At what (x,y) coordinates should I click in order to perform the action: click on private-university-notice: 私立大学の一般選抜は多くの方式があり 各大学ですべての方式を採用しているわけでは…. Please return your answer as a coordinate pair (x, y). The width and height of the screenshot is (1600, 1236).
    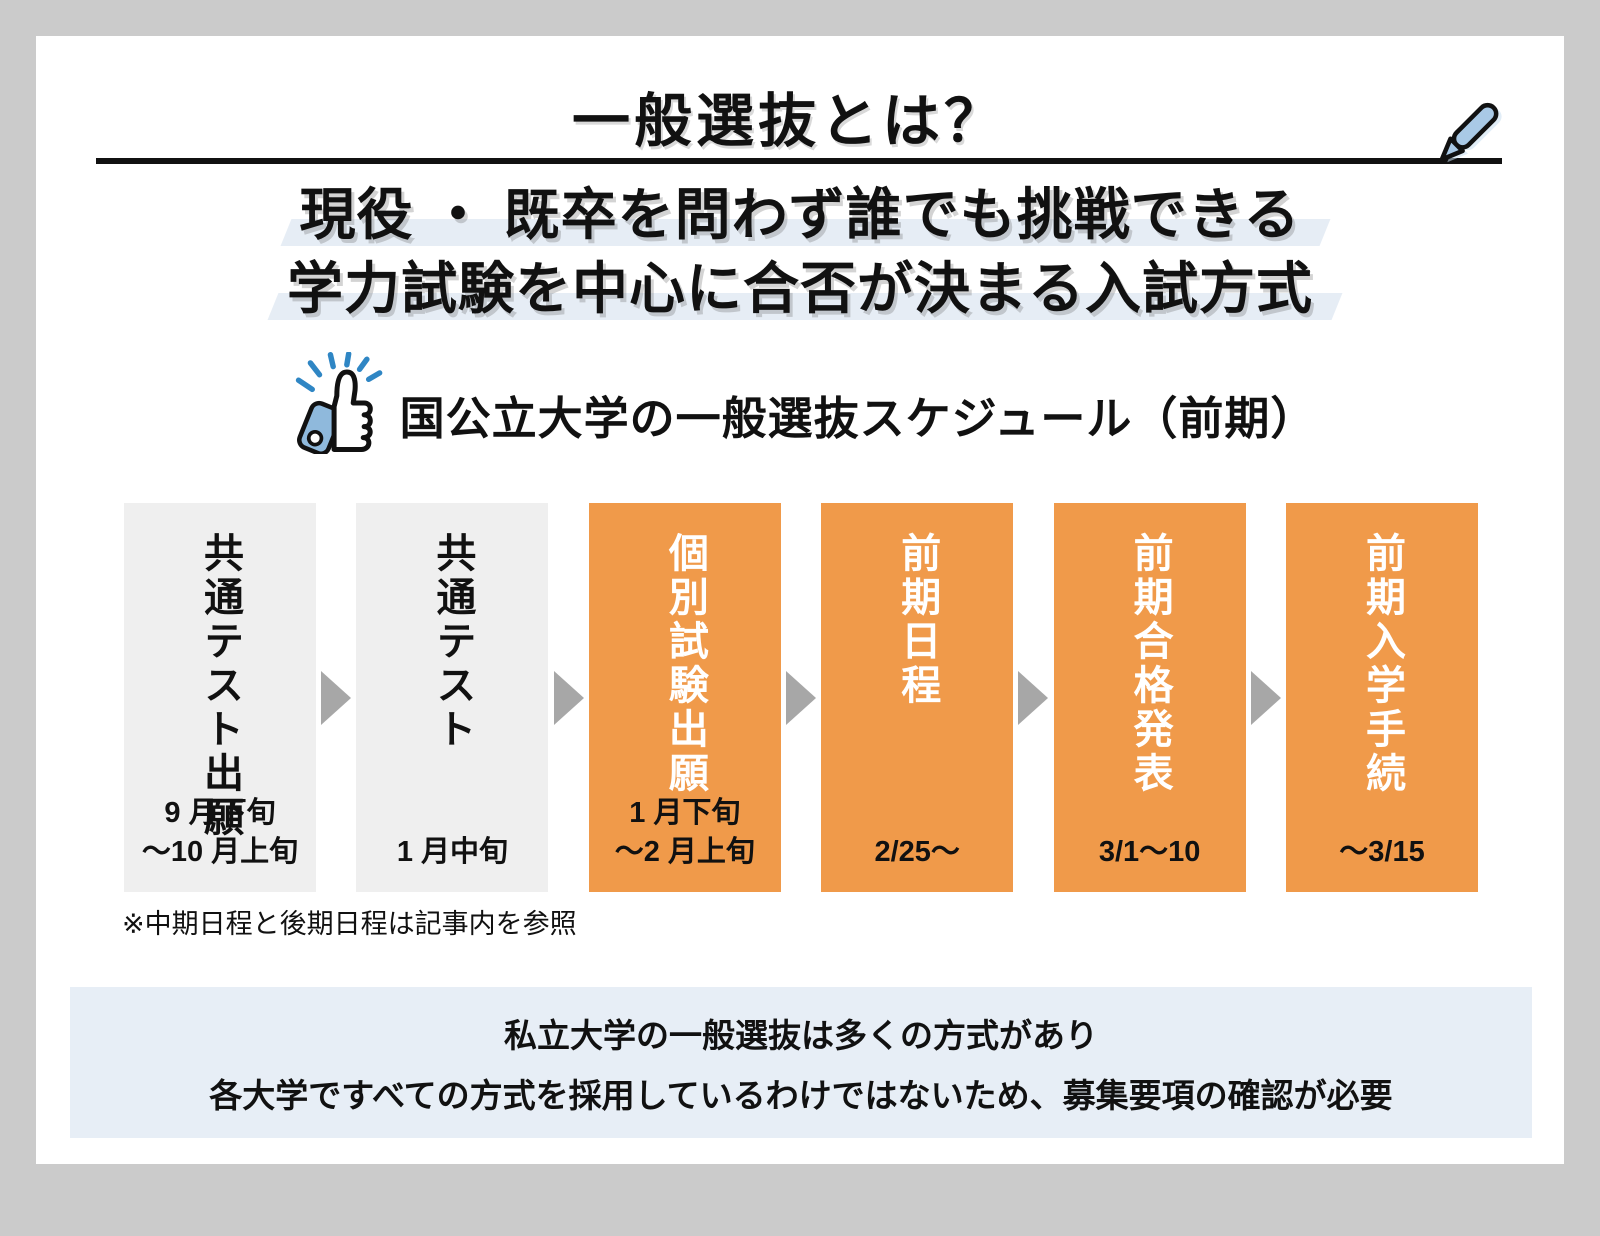
    Looking at the image, I should click on (801, 1062).